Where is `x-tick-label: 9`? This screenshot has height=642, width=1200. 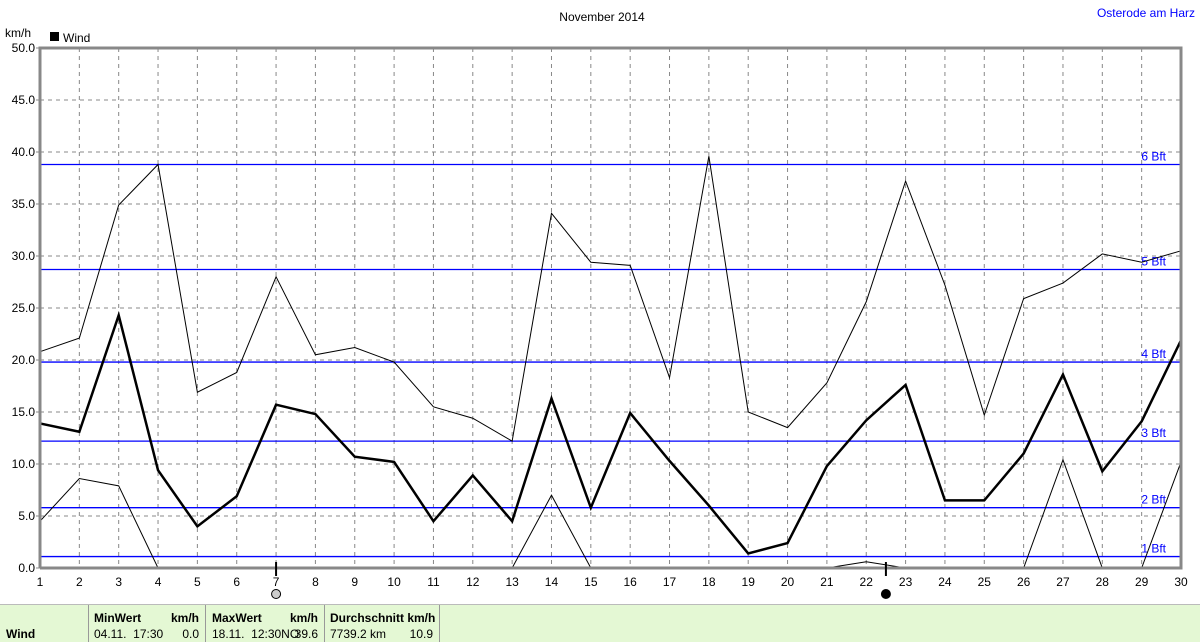
x-tick-label: 9 is located at coordinates (354, 582).